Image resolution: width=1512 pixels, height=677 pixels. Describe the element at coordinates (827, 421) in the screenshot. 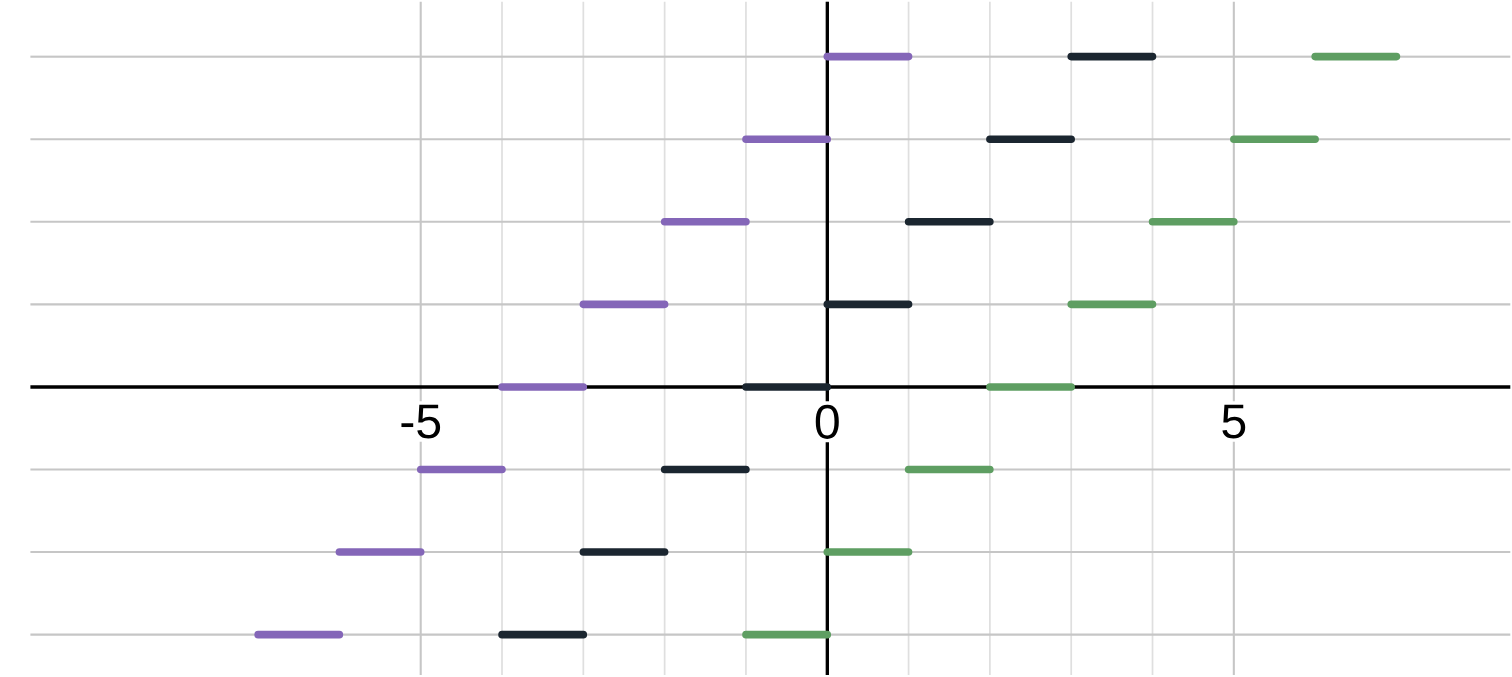

I see `x-tick-label: 0` at that location.